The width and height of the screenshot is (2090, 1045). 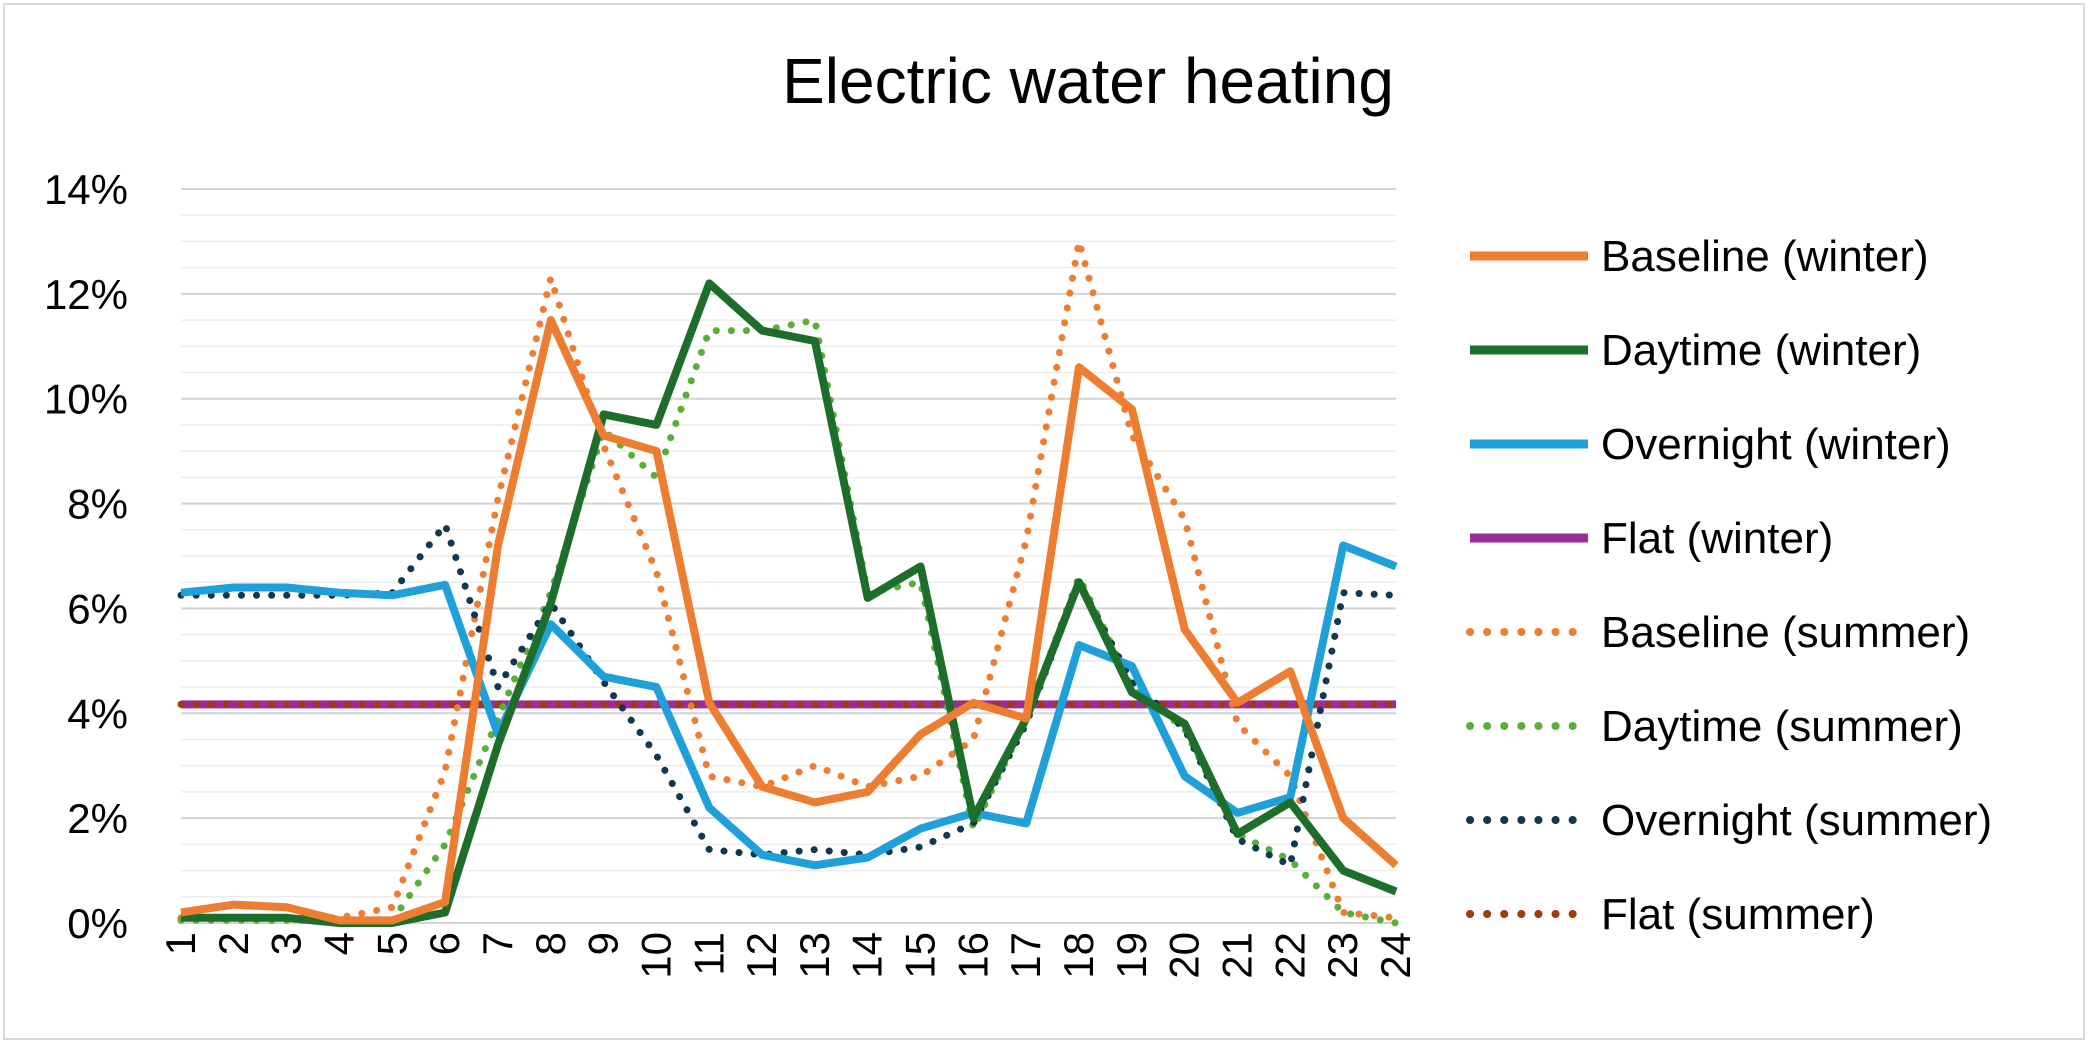 What do you see at coordinates (550, 943) in the screenshot?
I see `x-tick-label: 8` at bounding box center [550, 943].